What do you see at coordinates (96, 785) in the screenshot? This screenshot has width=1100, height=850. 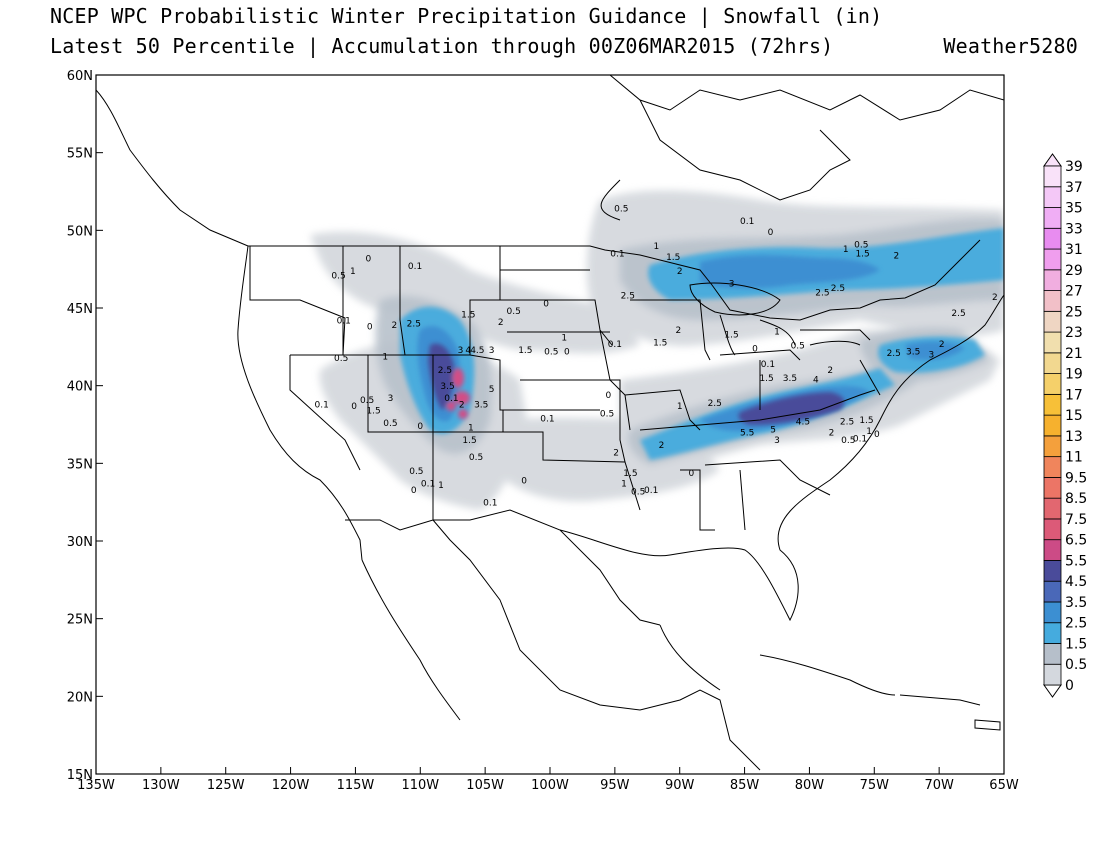 I see `x-tick-label: 135W` at bounding box center [96, 785].